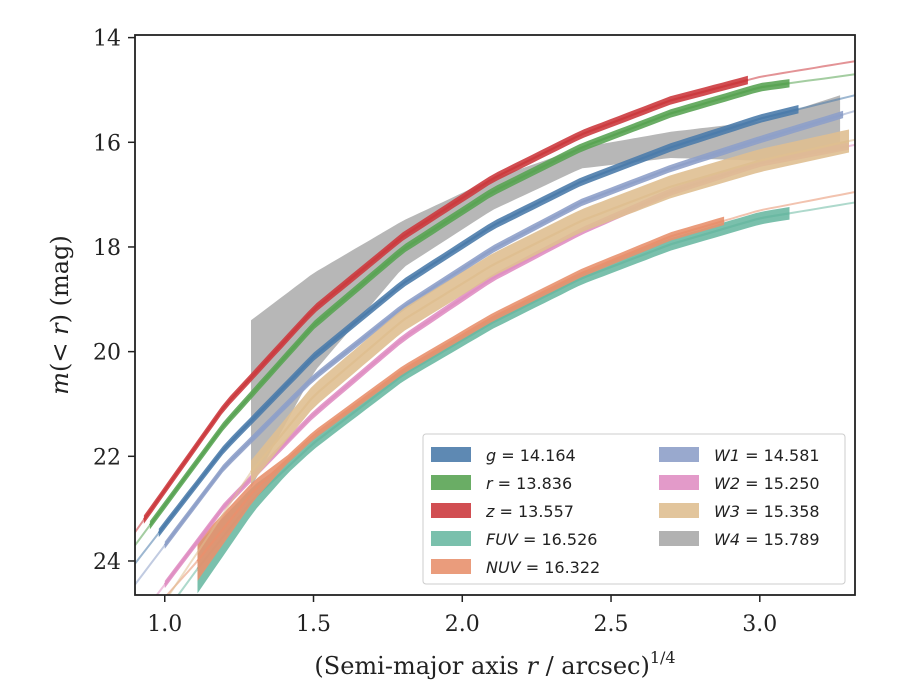 Image resolution: width=900 pixels, height=700 pixels. Describe the element at coordinates (541, 539) in the screenshot. I see `legend-label-fuv: FUV = 16.526` at that location.